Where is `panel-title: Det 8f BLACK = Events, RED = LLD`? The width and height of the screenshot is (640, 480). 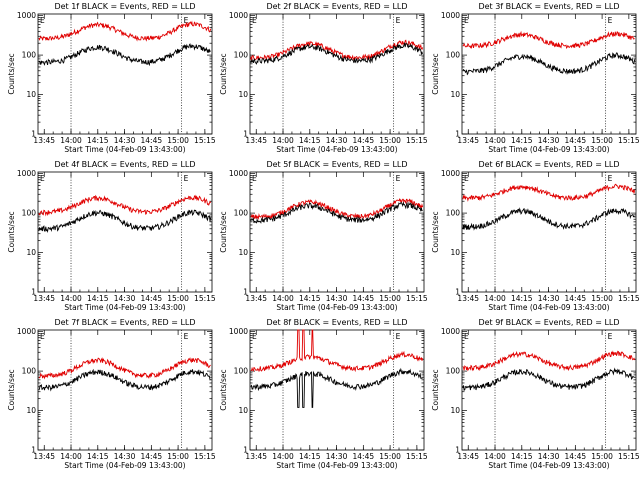 panel-title: Det 8f BLACK = Events, RED = LLD is located at coordinates (336, 322).